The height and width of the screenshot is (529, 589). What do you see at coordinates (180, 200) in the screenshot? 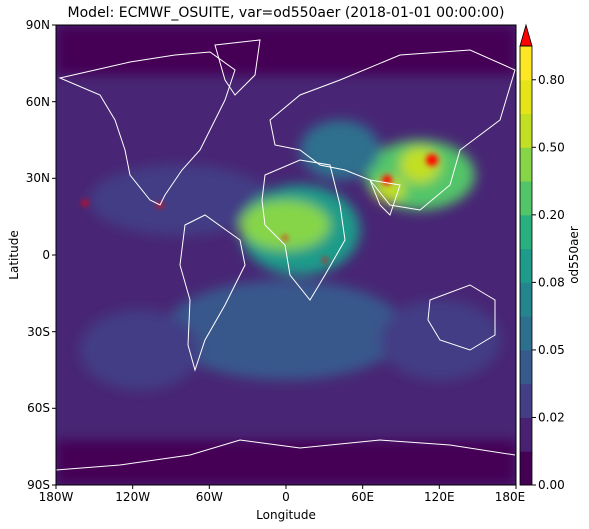
I see `americas-moderate-region` at bounding box center [180, 200].